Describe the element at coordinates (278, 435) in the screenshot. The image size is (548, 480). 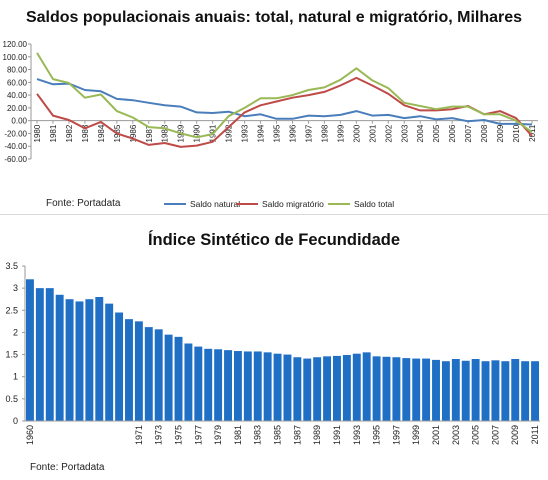
I see `x-tick-label: 1985` at that location.